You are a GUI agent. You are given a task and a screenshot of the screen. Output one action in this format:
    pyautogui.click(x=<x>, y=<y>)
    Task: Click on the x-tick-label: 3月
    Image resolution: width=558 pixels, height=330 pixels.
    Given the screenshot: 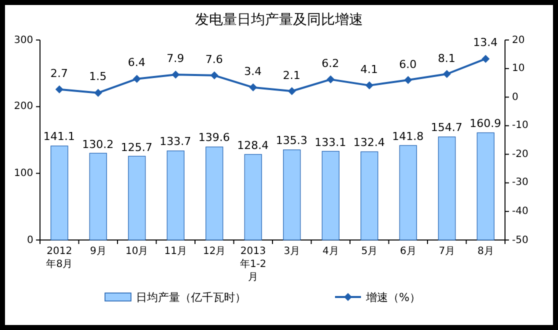 What is the action you would take?
    pyautogui.click(x=292, y=251)
    